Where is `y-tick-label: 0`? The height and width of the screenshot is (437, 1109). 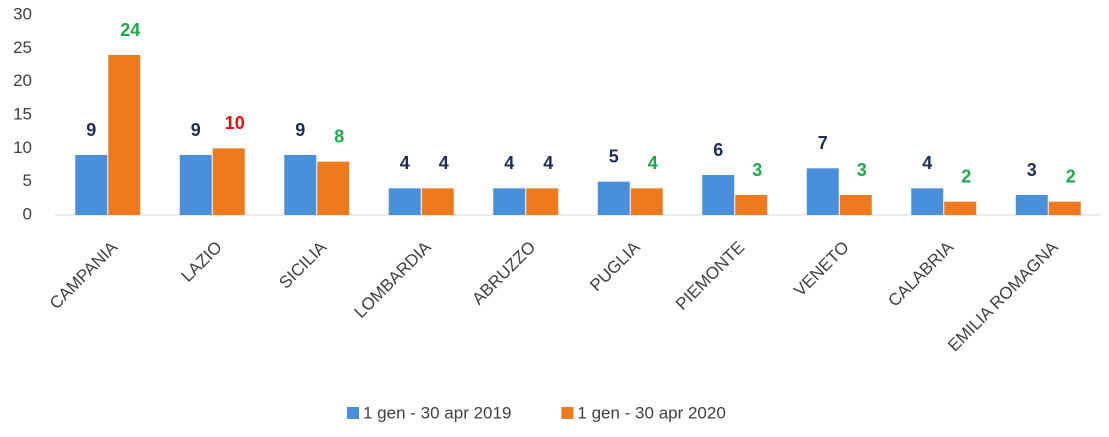 y-tick-label: 0 is located at coordinates (27, 213).